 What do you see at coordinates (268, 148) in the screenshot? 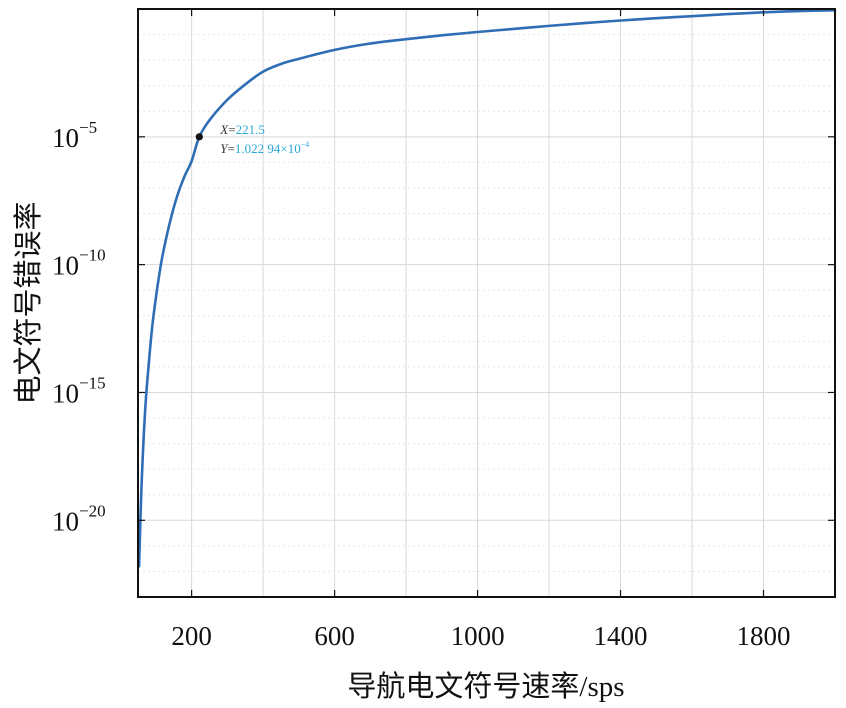
I see `datatip-y-value: 1.022 94×10` at bounding box center [268, 148].